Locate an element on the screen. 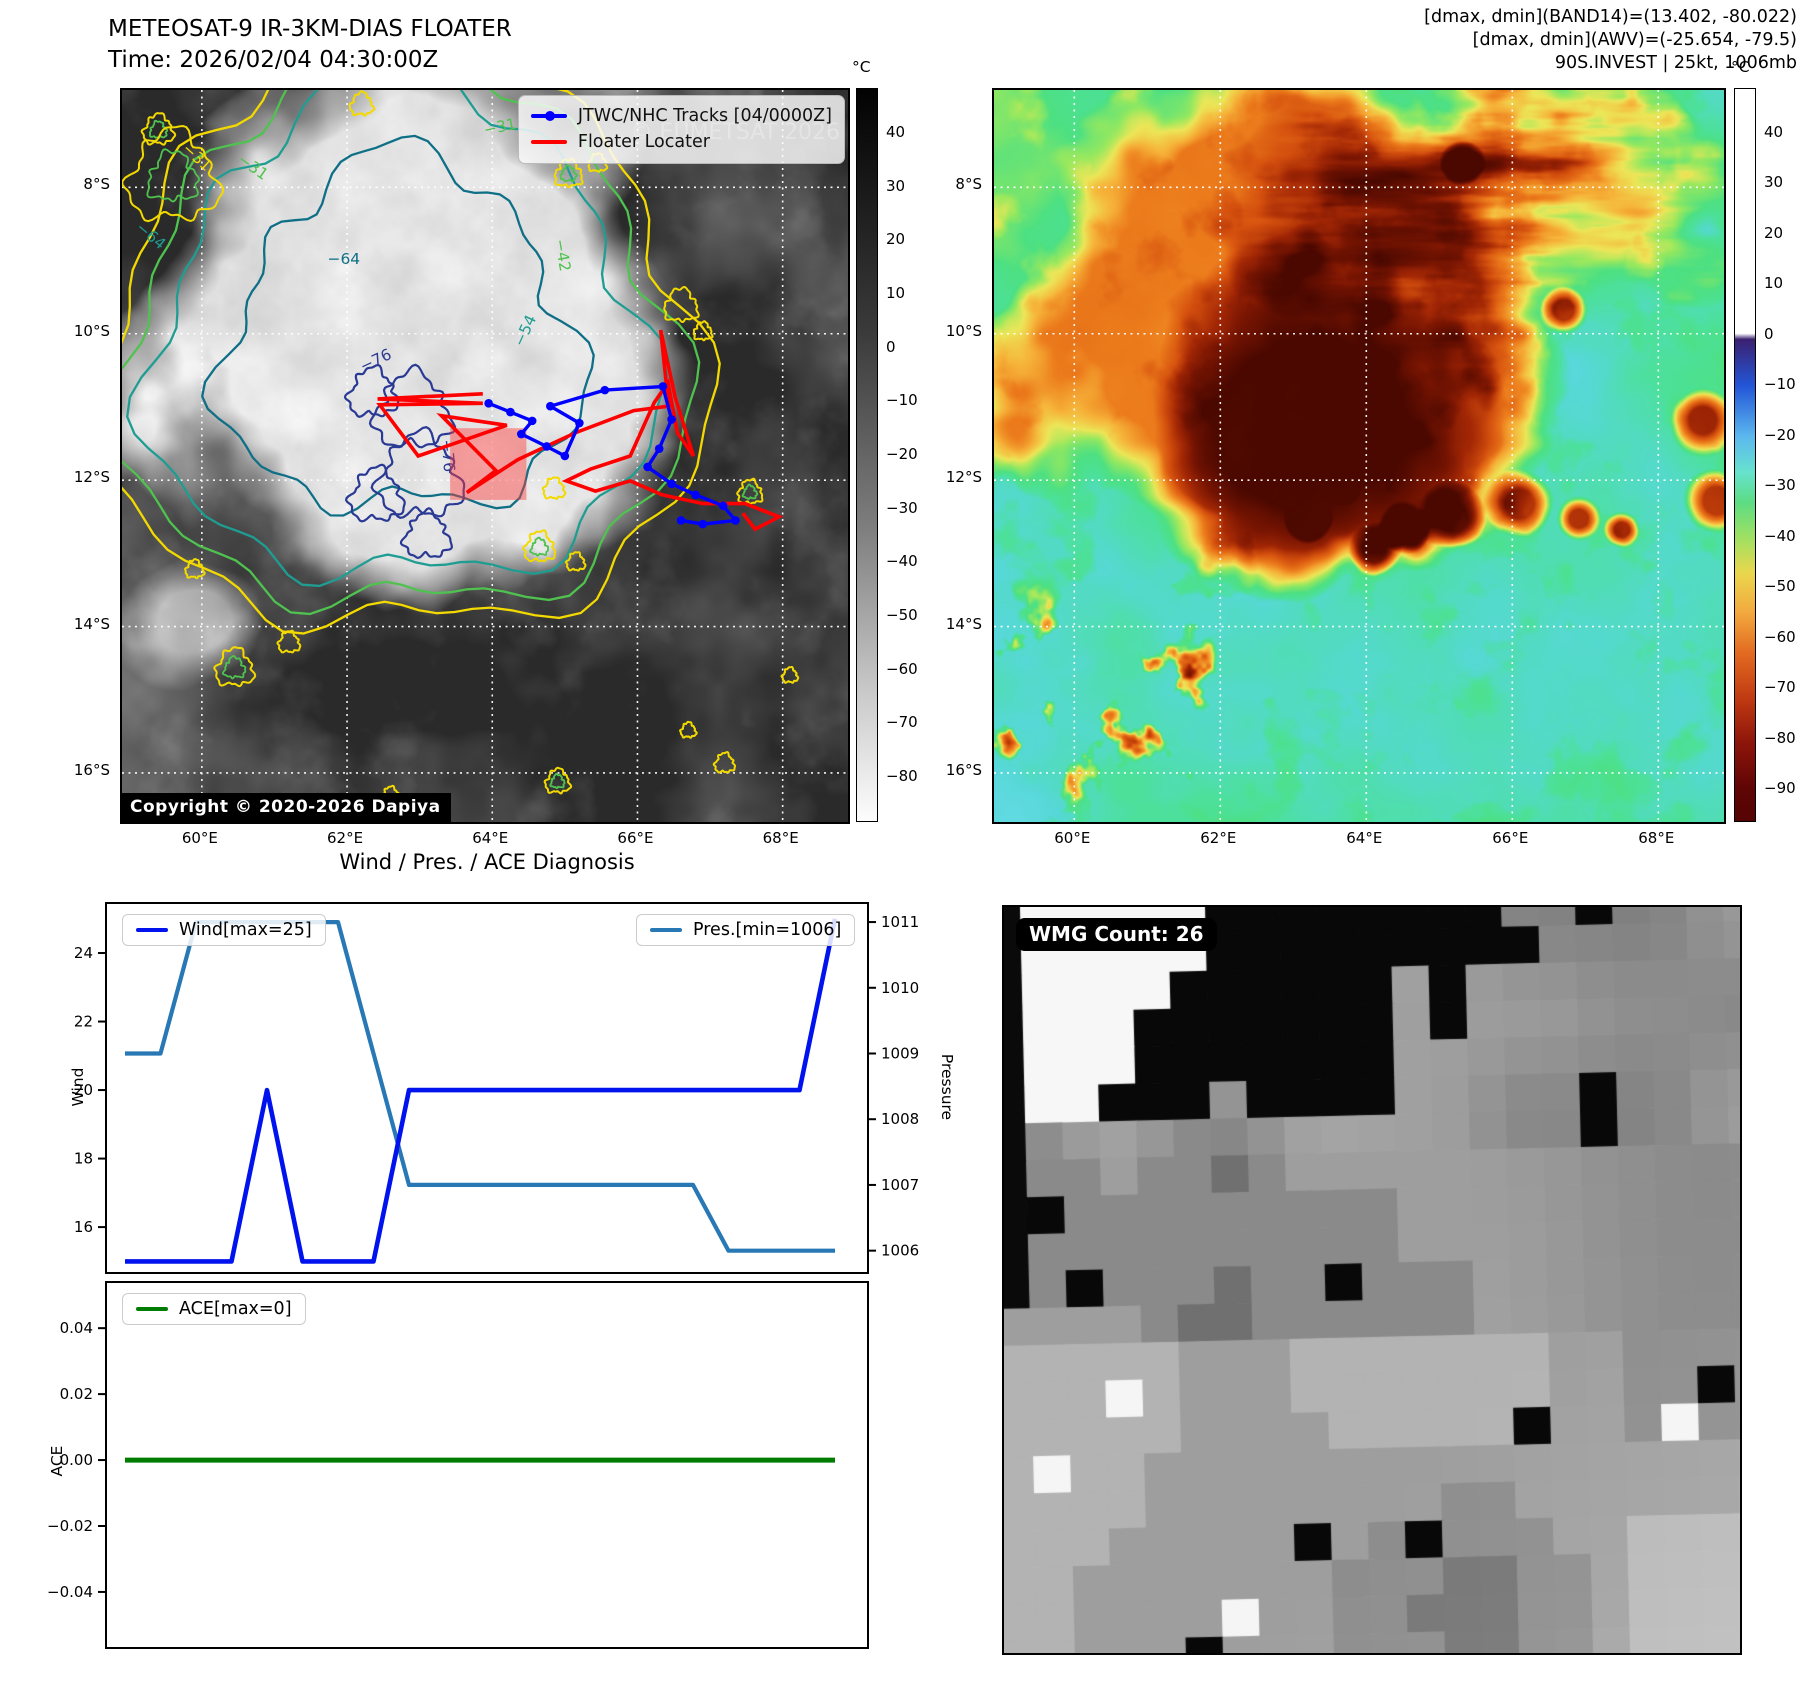 The height and width of the screenshot is (1690, 1813). timestamp: Time: 2026/02/04 04:30:00Z is located at coordinates (273, 60).